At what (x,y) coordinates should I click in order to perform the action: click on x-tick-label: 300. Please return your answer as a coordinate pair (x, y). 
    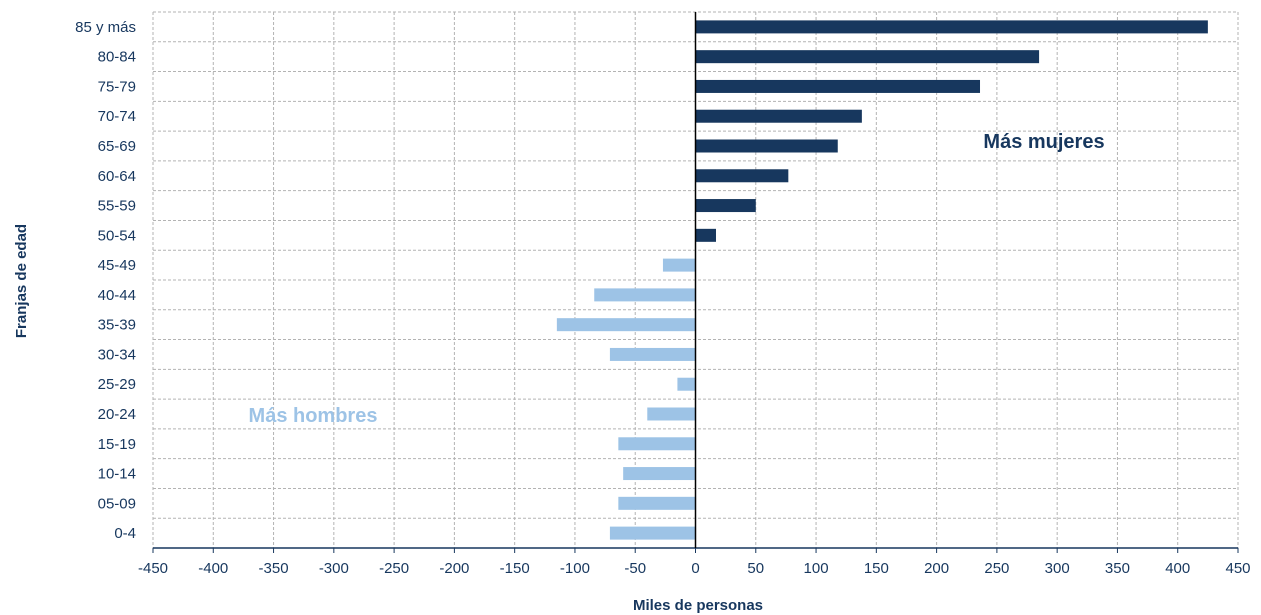
    Looking at the image, I should click on (1057, 568).